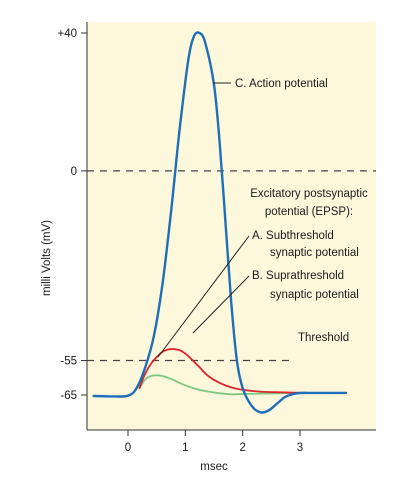 The width and height of the screenshot is (418, 485). I want to click on suprathreshold-label-line1: B. Suprathreshold, so click(298, 276).